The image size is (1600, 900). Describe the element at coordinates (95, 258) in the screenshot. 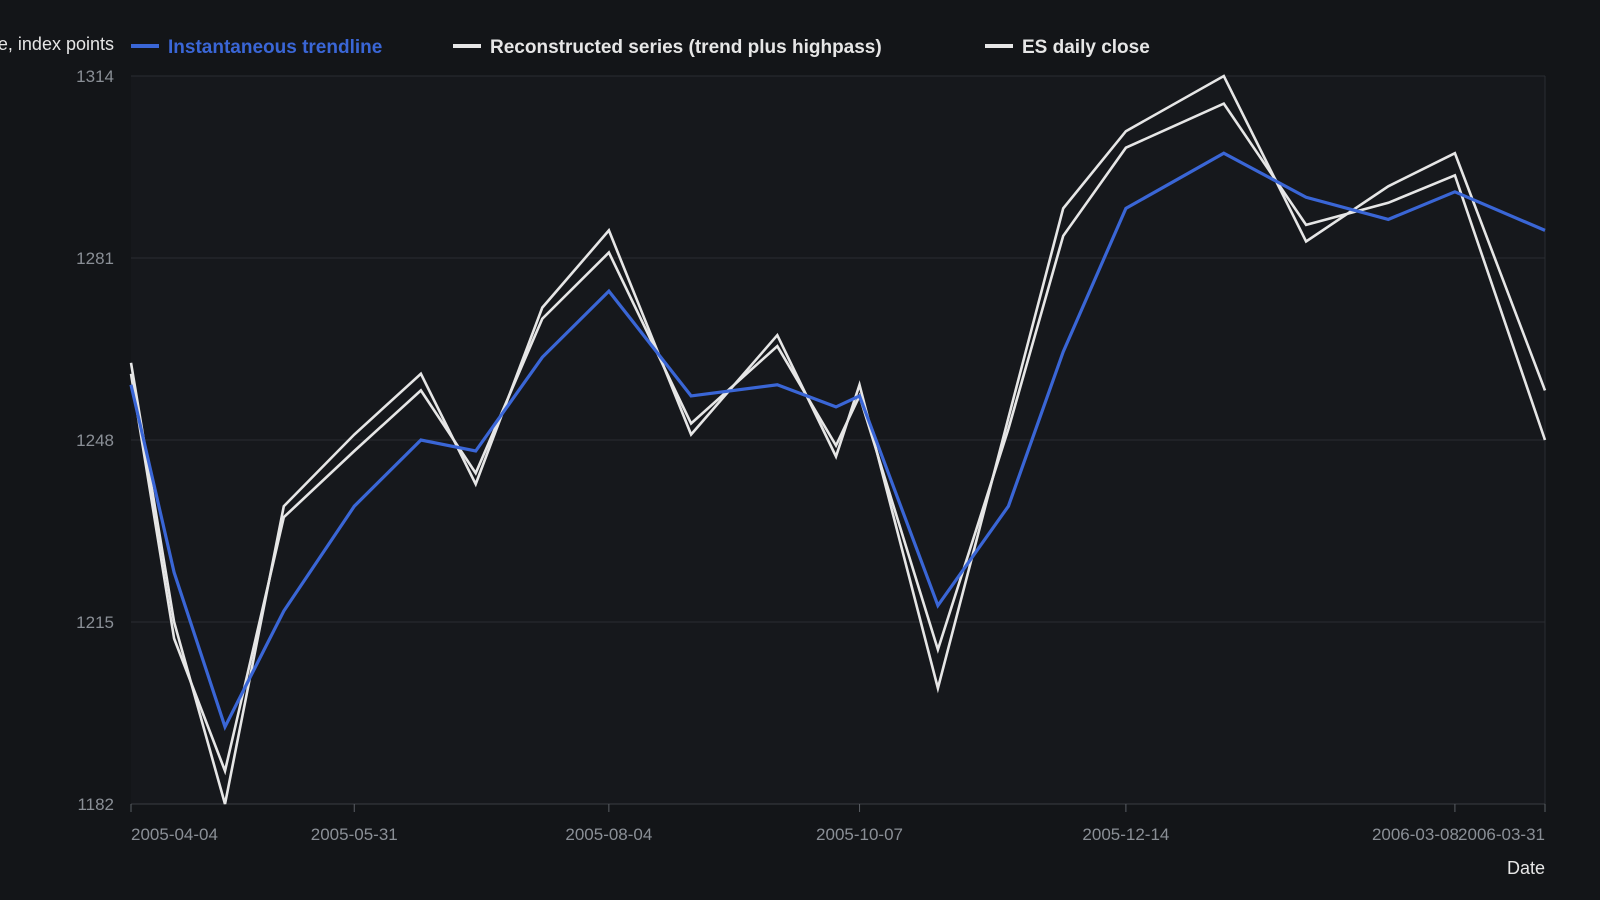

I see `y-tick-label: 1281` at that location.